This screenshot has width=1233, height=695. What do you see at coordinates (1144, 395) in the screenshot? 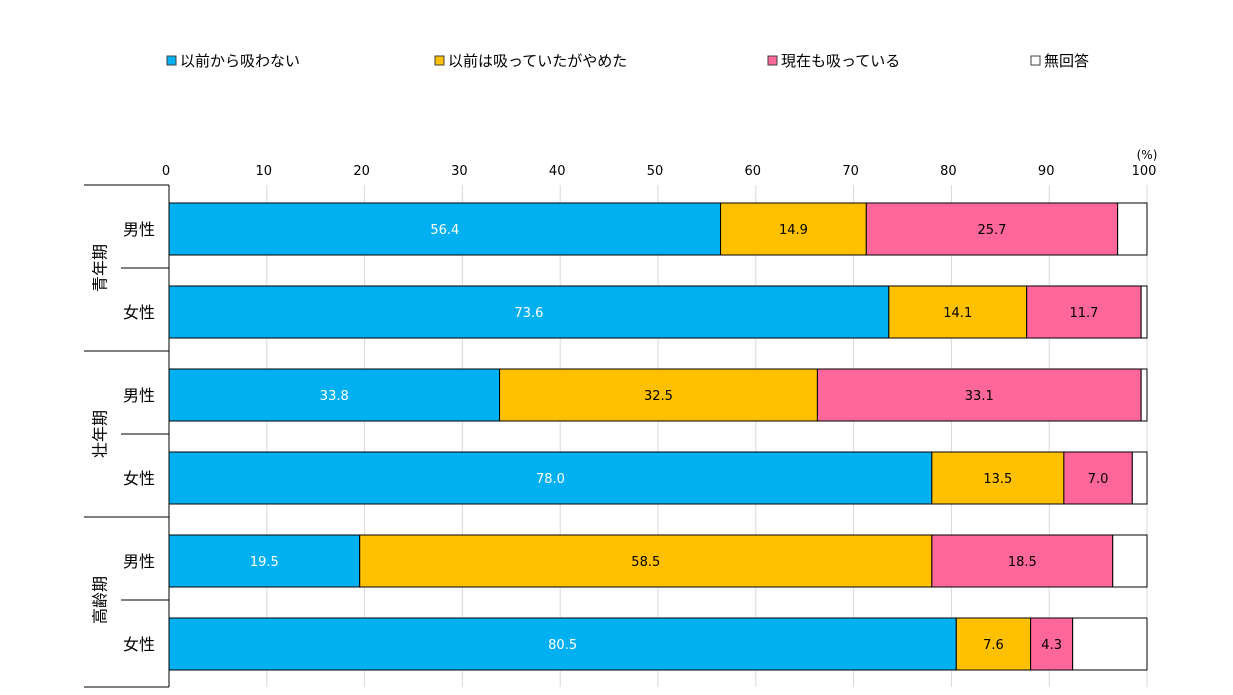
I see `bar-row3-series4` at bounding box center [1144, 395].